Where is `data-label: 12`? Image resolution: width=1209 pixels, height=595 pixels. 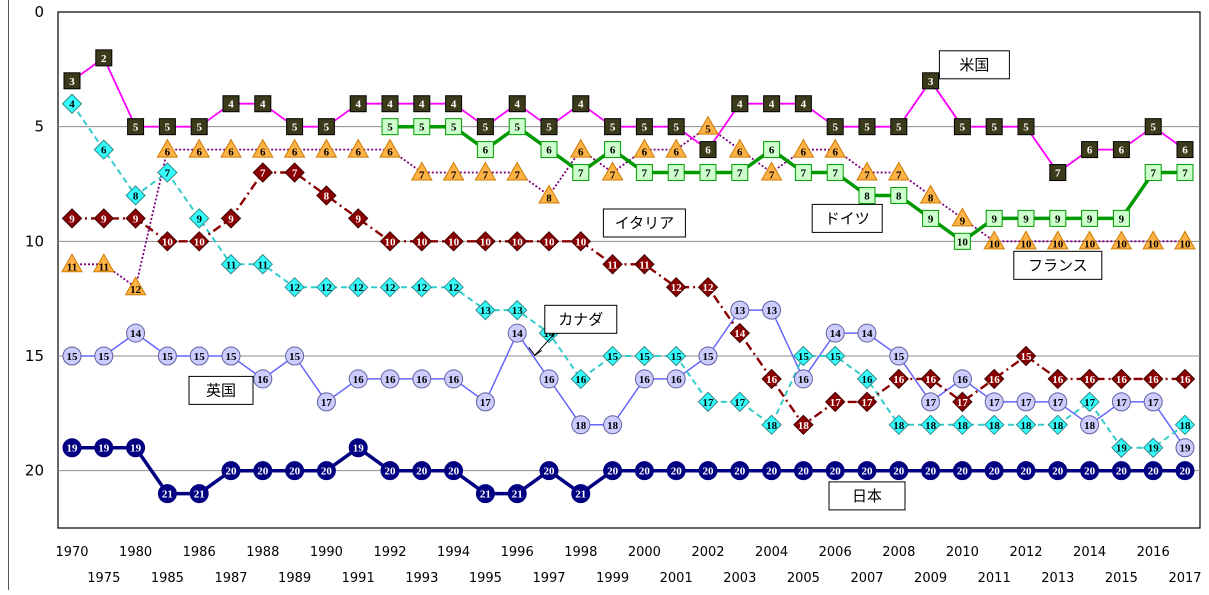
data-label: 12 is located at coordinates (422, 288).